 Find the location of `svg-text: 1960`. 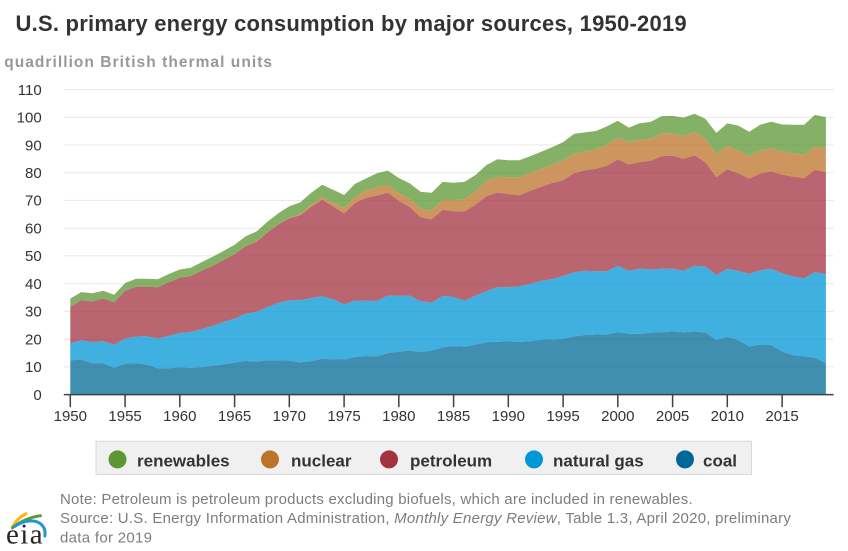

svg-text: 1960 is located at coordinates (179, 416).